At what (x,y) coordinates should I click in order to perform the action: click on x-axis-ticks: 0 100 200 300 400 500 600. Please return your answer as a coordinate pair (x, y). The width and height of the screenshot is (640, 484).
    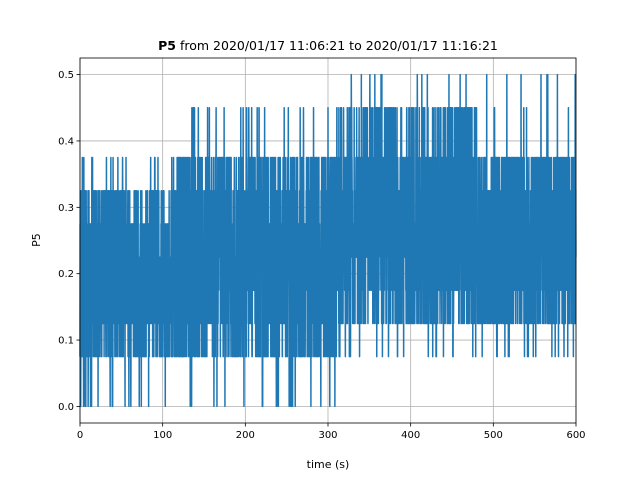
    Looking at the image, I should click on (331, 432).